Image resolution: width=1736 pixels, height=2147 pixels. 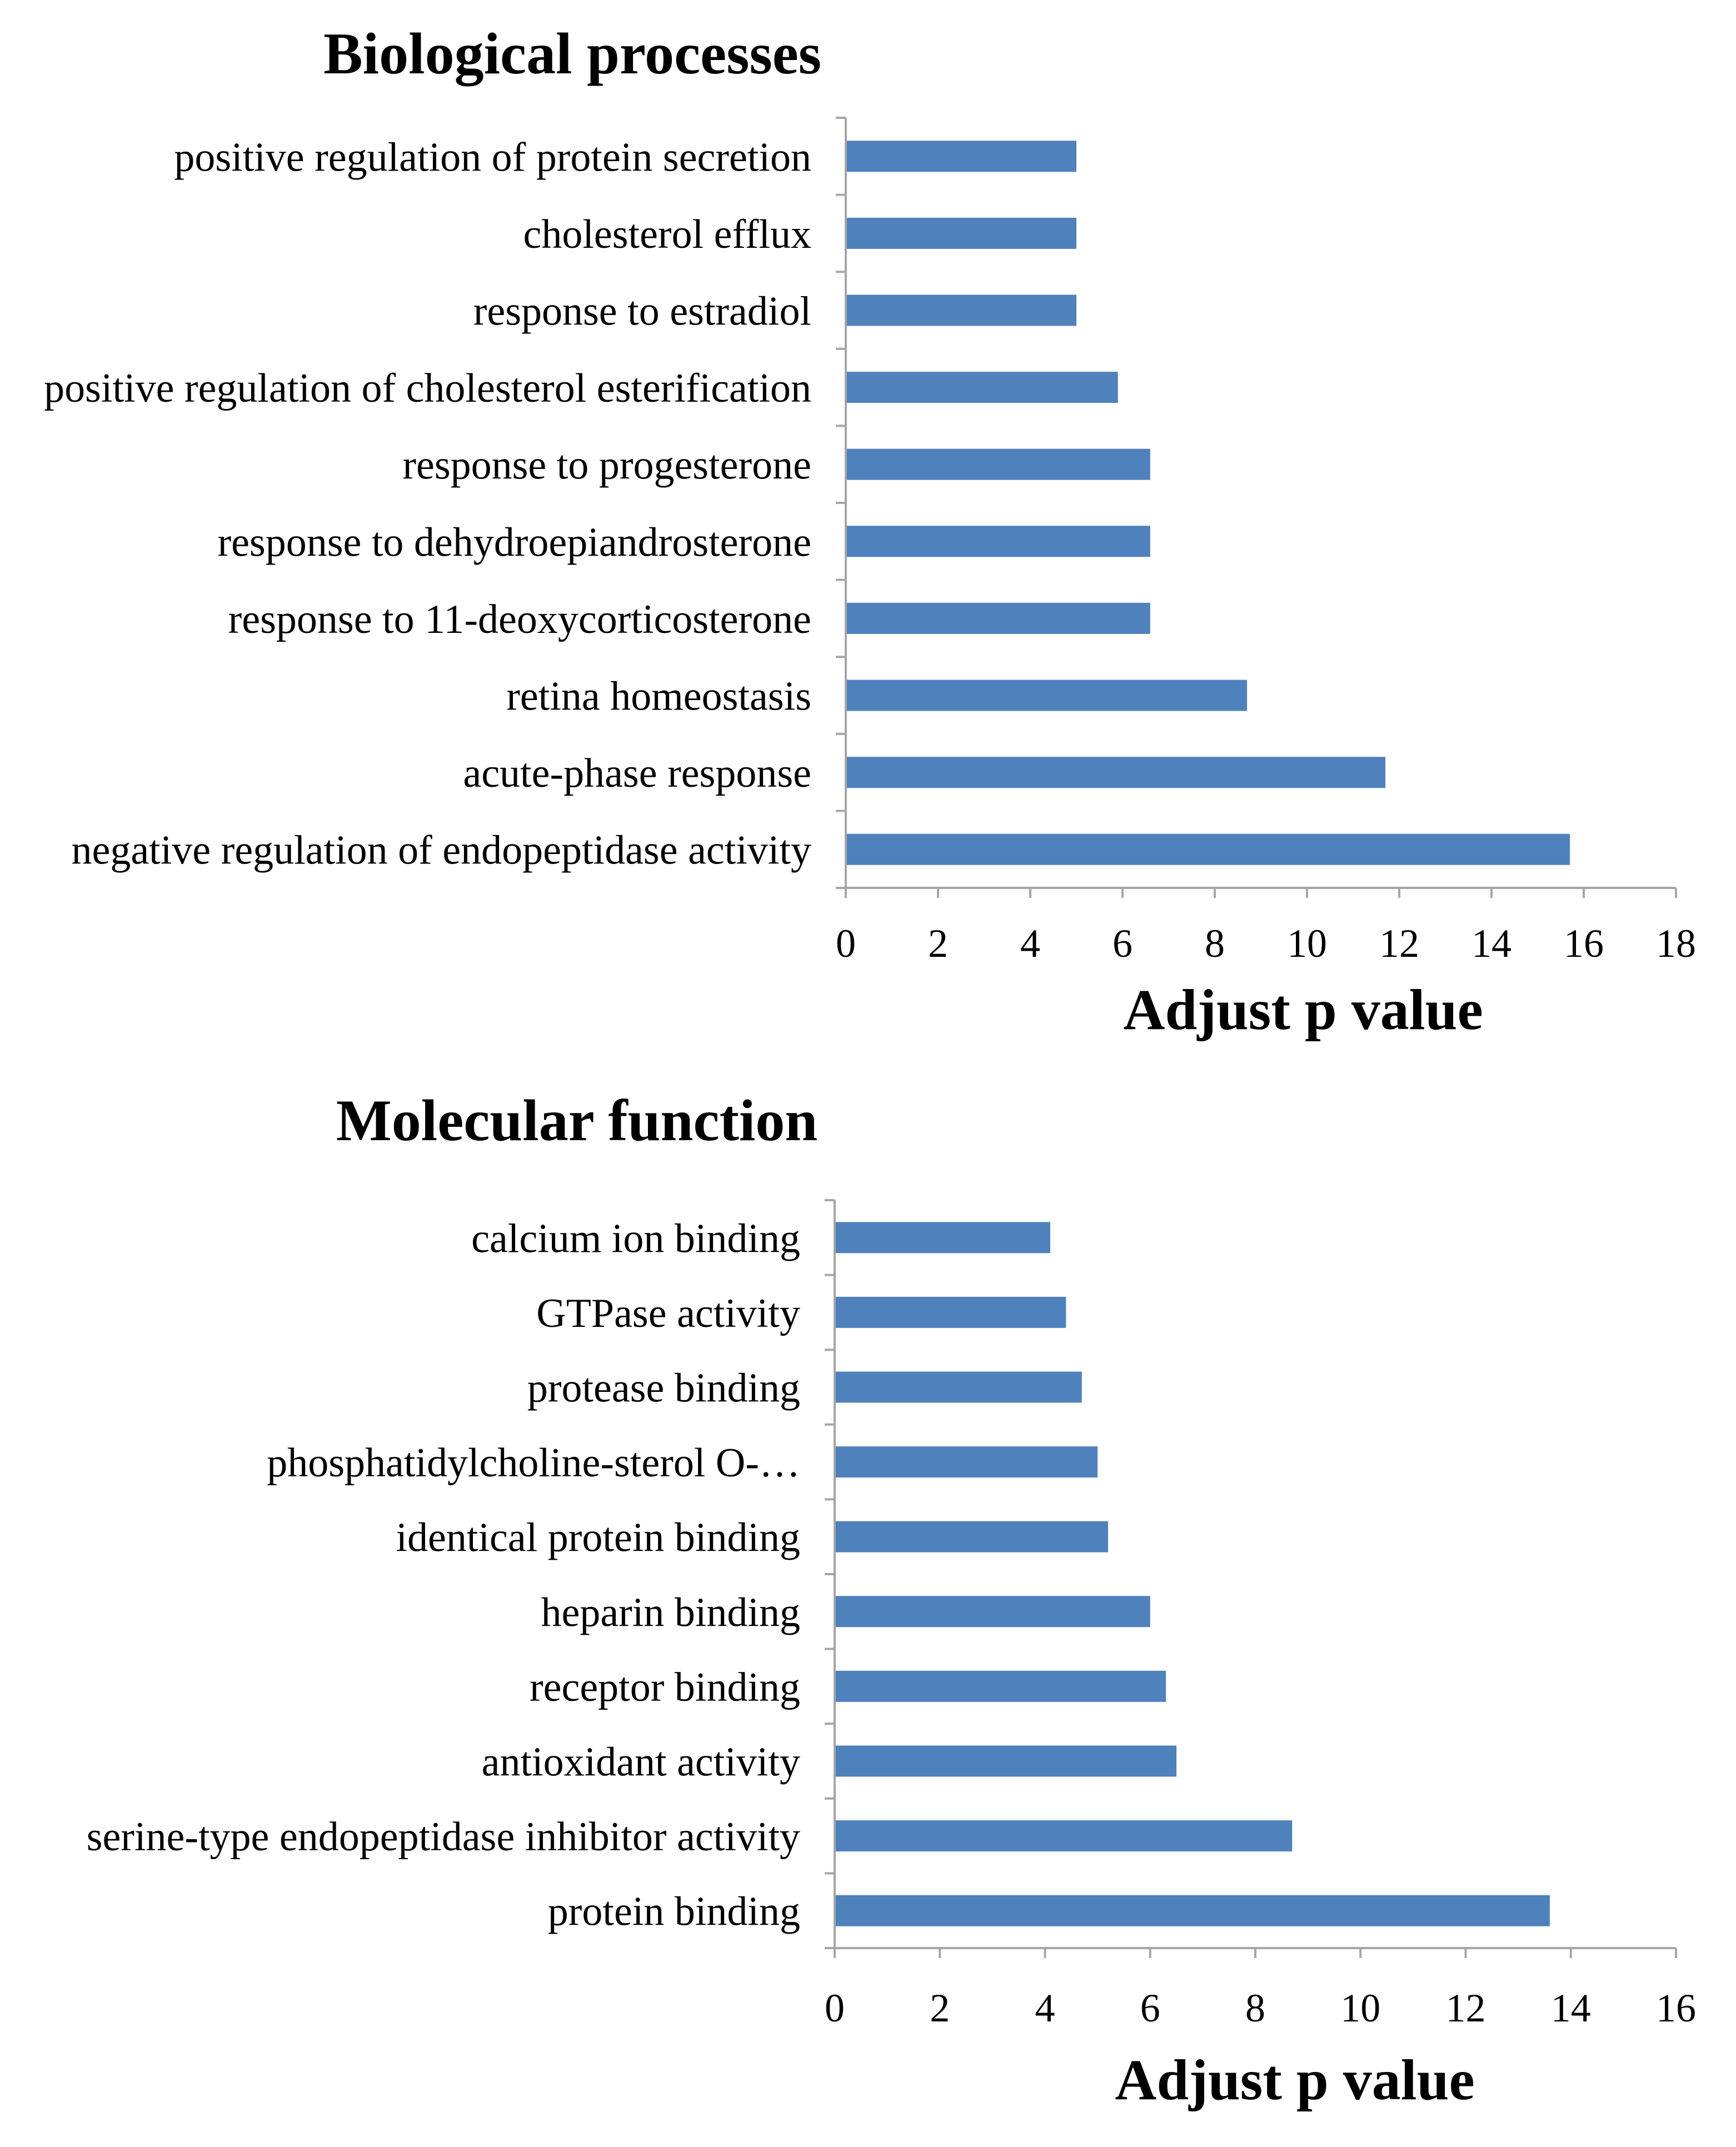 What do you see at coordinates (670, 1612) in the screenshot?
I see `category-label: heparin binding` at bounding box center [670, 1612].